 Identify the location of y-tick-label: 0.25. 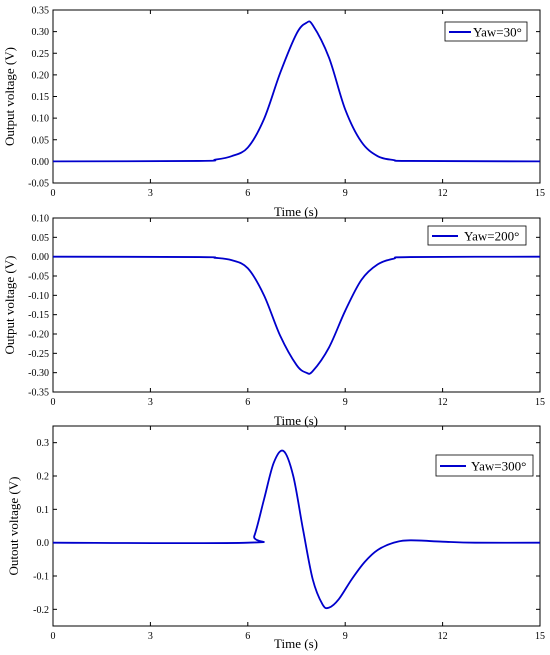
(41, 54).